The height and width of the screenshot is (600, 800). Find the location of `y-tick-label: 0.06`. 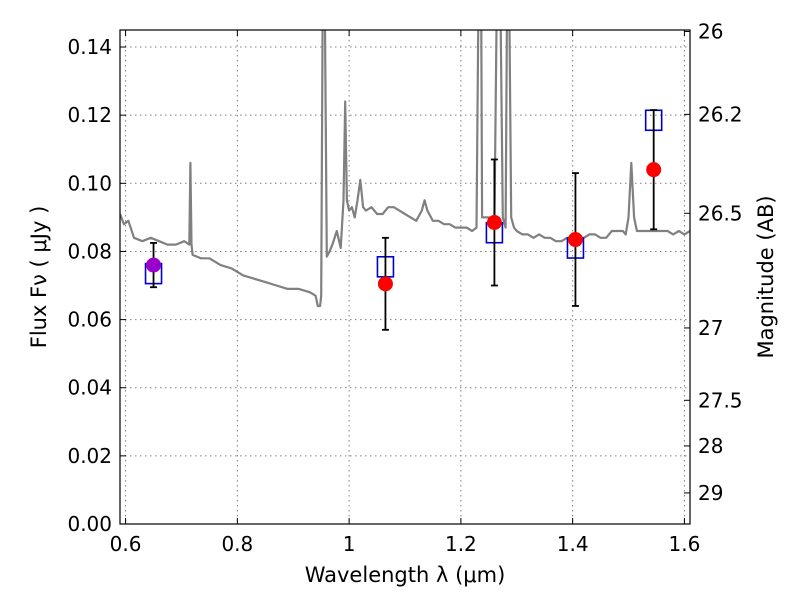

y-tick-label: 0.06 is located at coordinates (89, 320).